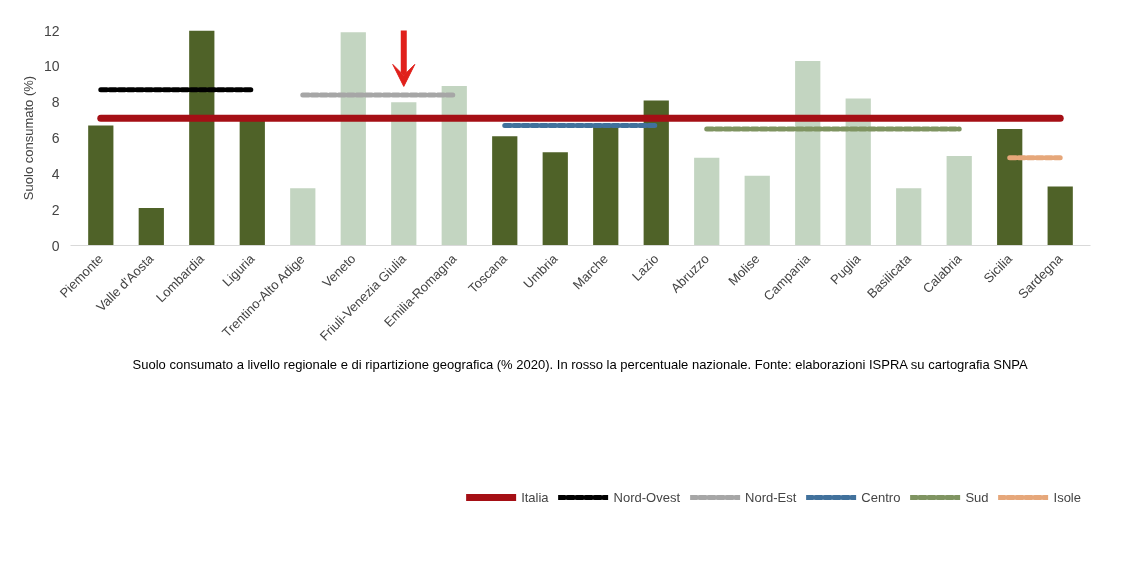  What do you see at coordinates (51, 30) in the screenshot?
I see `y-tick-label: 12` at bounding box center [51, 30].